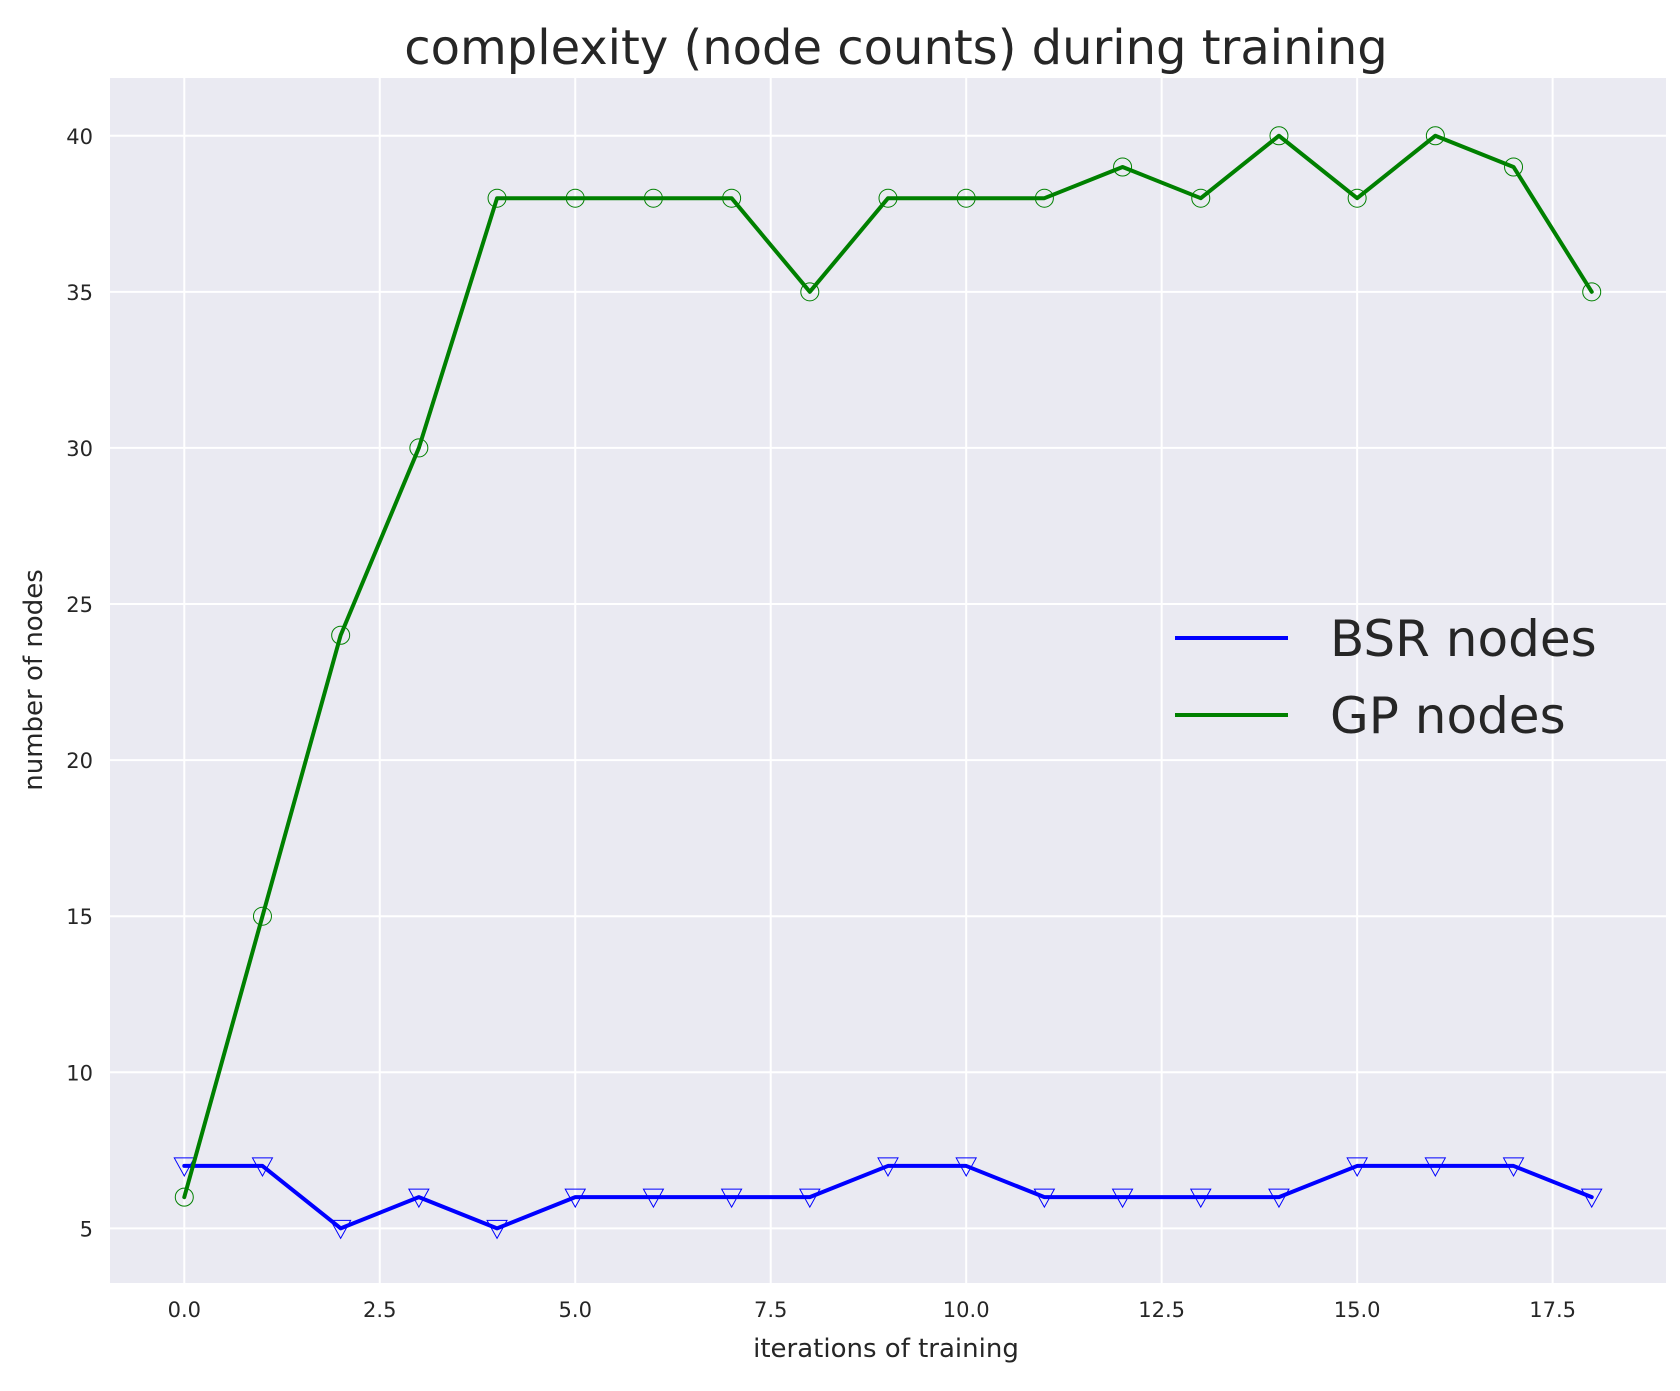 This screenshot has width=1680, height=1391. I want to click on x-tick-label: 2.5, so click(379, 1310).